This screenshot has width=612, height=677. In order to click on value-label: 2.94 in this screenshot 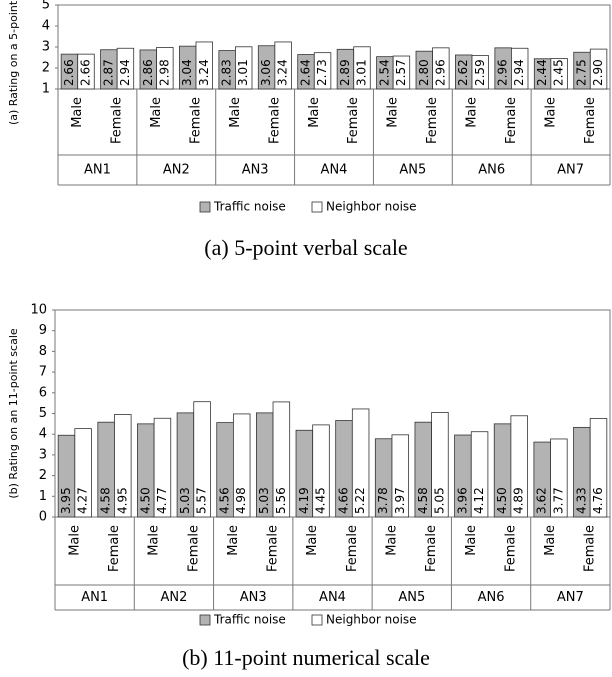, I will do `click(519, 72)`.